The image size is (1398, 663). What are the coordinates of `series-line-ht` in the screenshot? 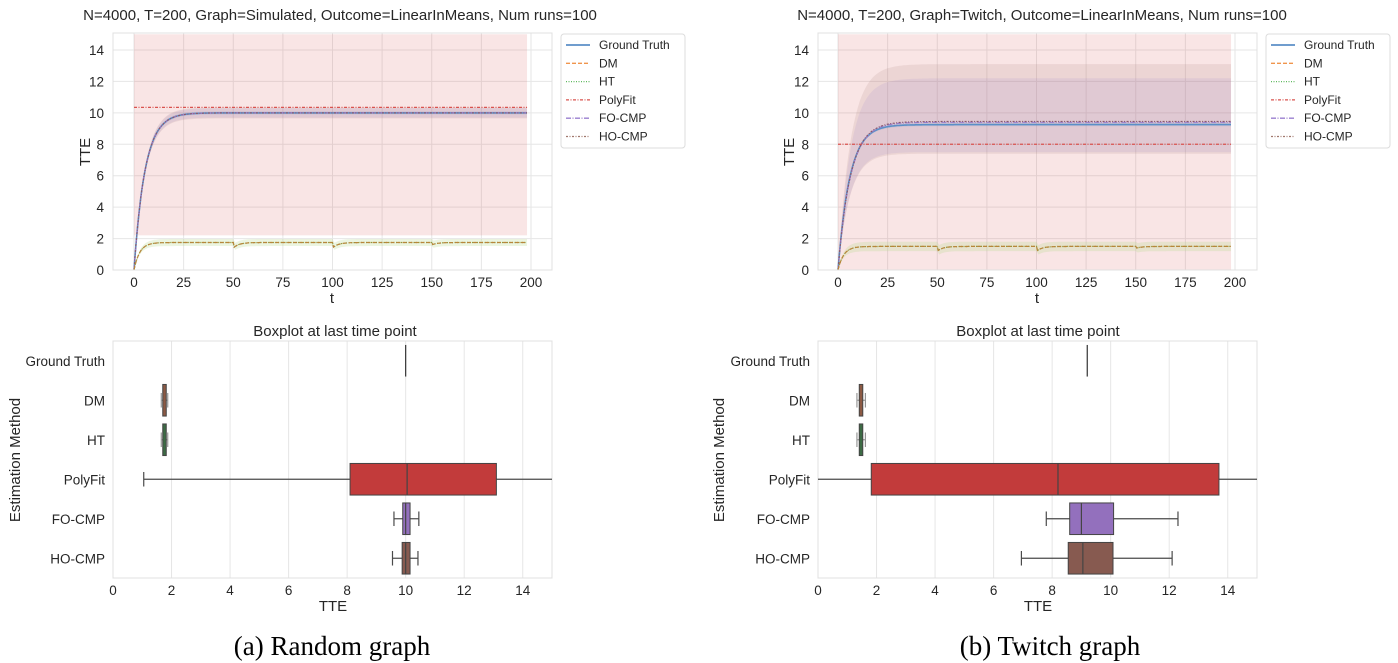 It's located at (330, 256).